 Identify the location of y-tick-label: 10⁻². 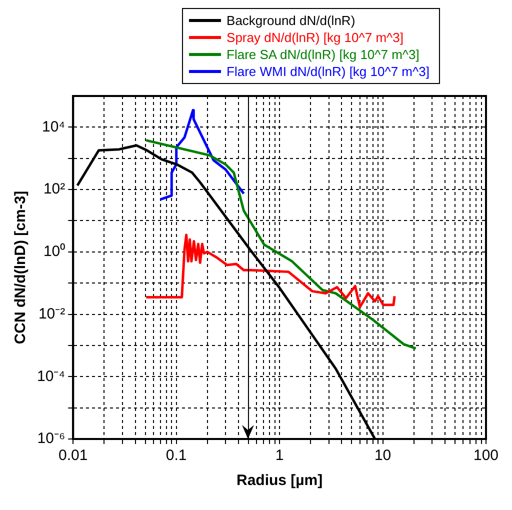
(52, 313).